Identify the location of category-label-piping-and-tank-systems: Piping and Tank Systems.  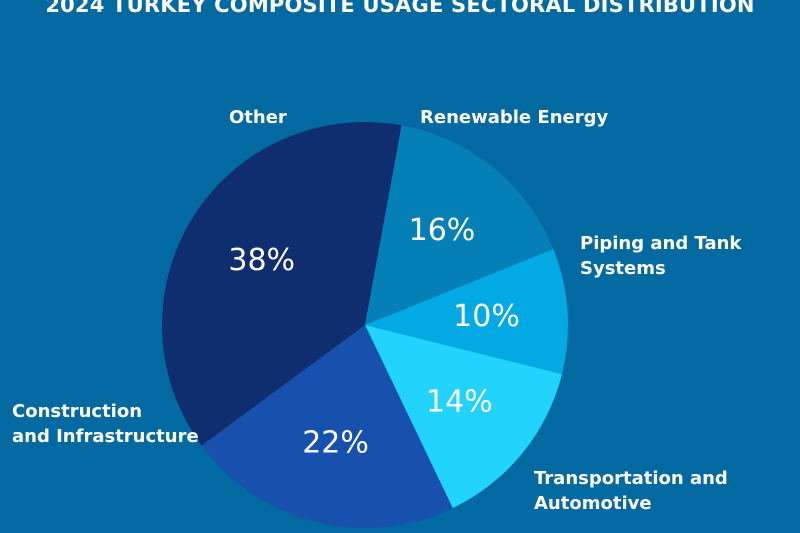
(661, 256).